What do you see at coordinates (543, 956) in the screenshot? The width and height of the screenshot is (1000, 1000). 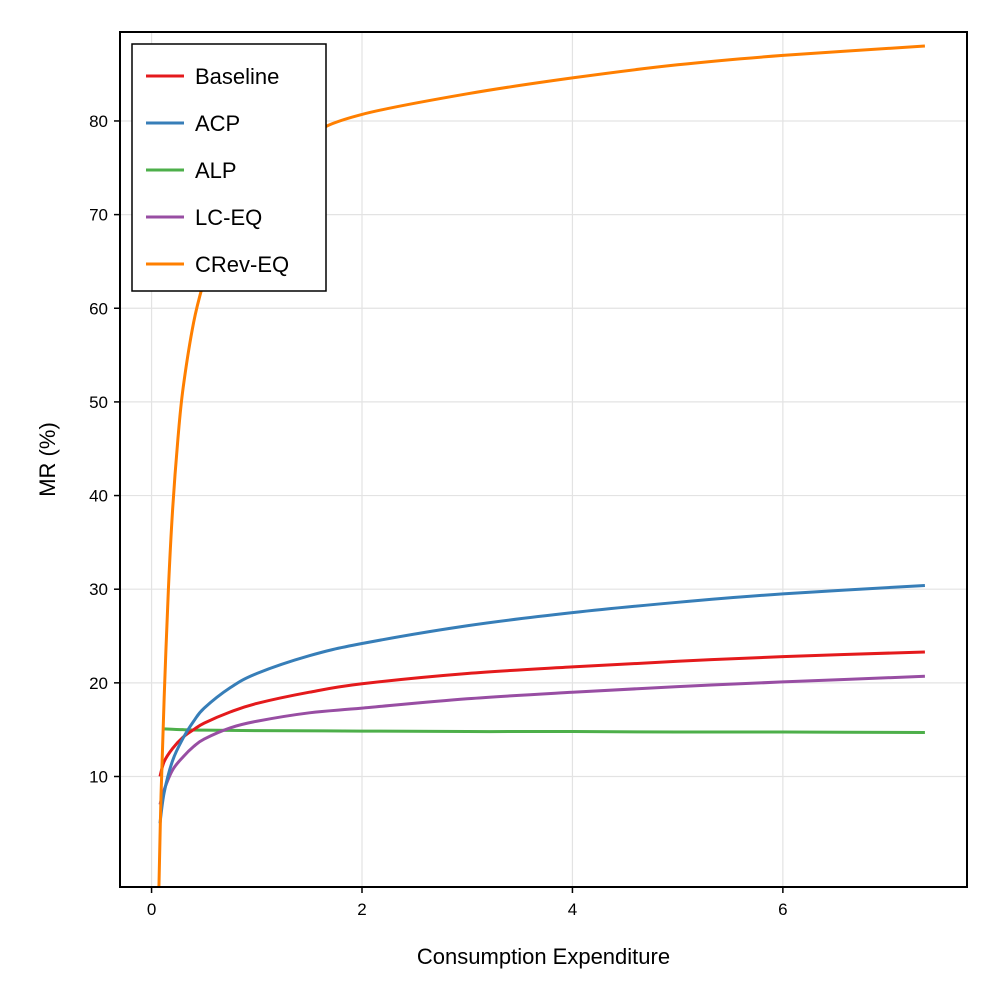 I see `x-axis-label: Consumption Expenditure` at bounding box center [543, 956].